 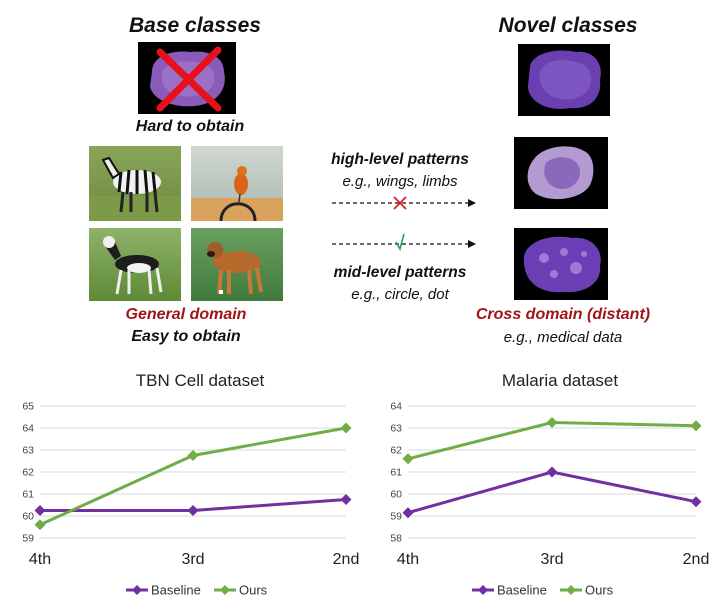 What do you see at coordinates (568, 25) in the screenshot?
I see `novel-classes-title: Novel classes` at bounding box center [568, 25].